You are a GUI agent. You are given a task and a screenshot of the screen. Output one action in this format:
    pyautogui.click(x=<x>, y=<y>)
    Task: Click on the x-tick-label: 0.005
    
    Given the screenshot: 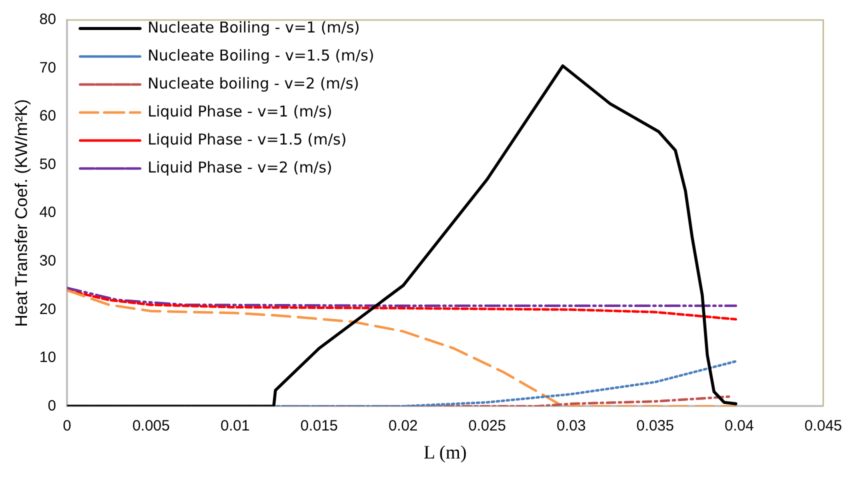 What is the action you would take?
    pyautogui.click(x=151, y=425)
    